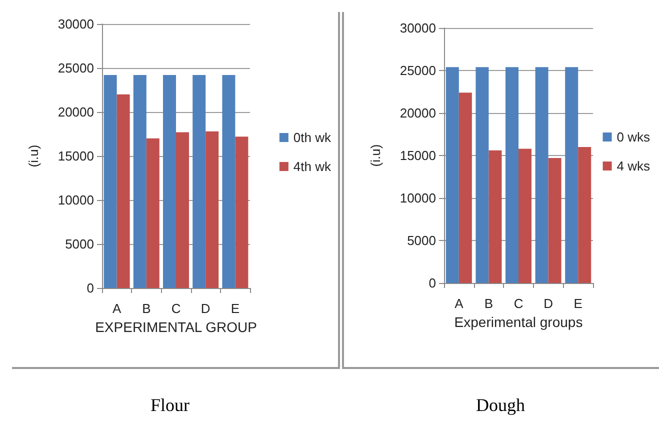 This screenshot has width=659, height=421. I want to click on legend-label: 4th wk, so click(312, 166).